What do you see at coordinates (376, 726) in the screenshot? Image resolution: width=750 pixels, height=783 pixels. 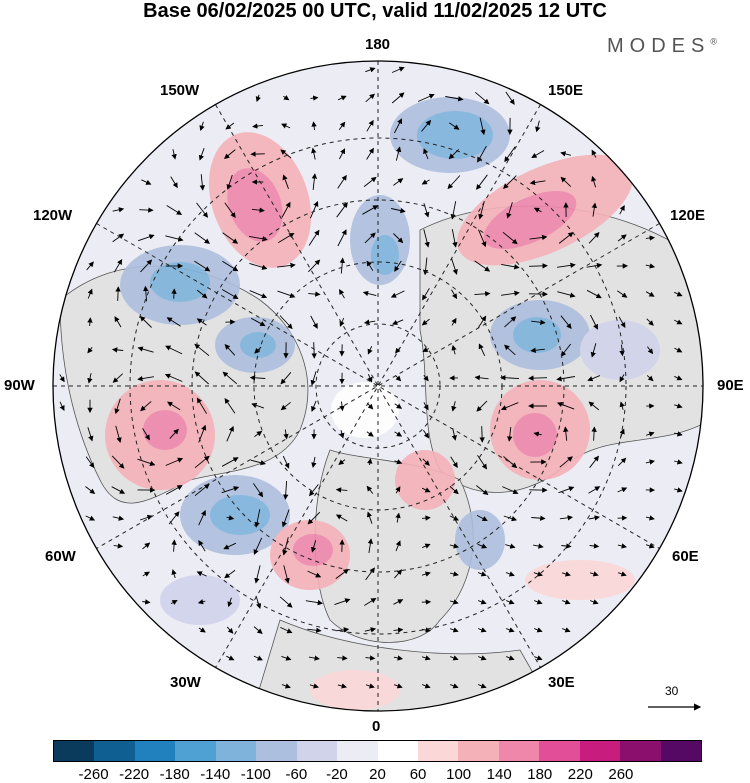 I see `lon-label-0: 0` at bounding box center [376, 726].